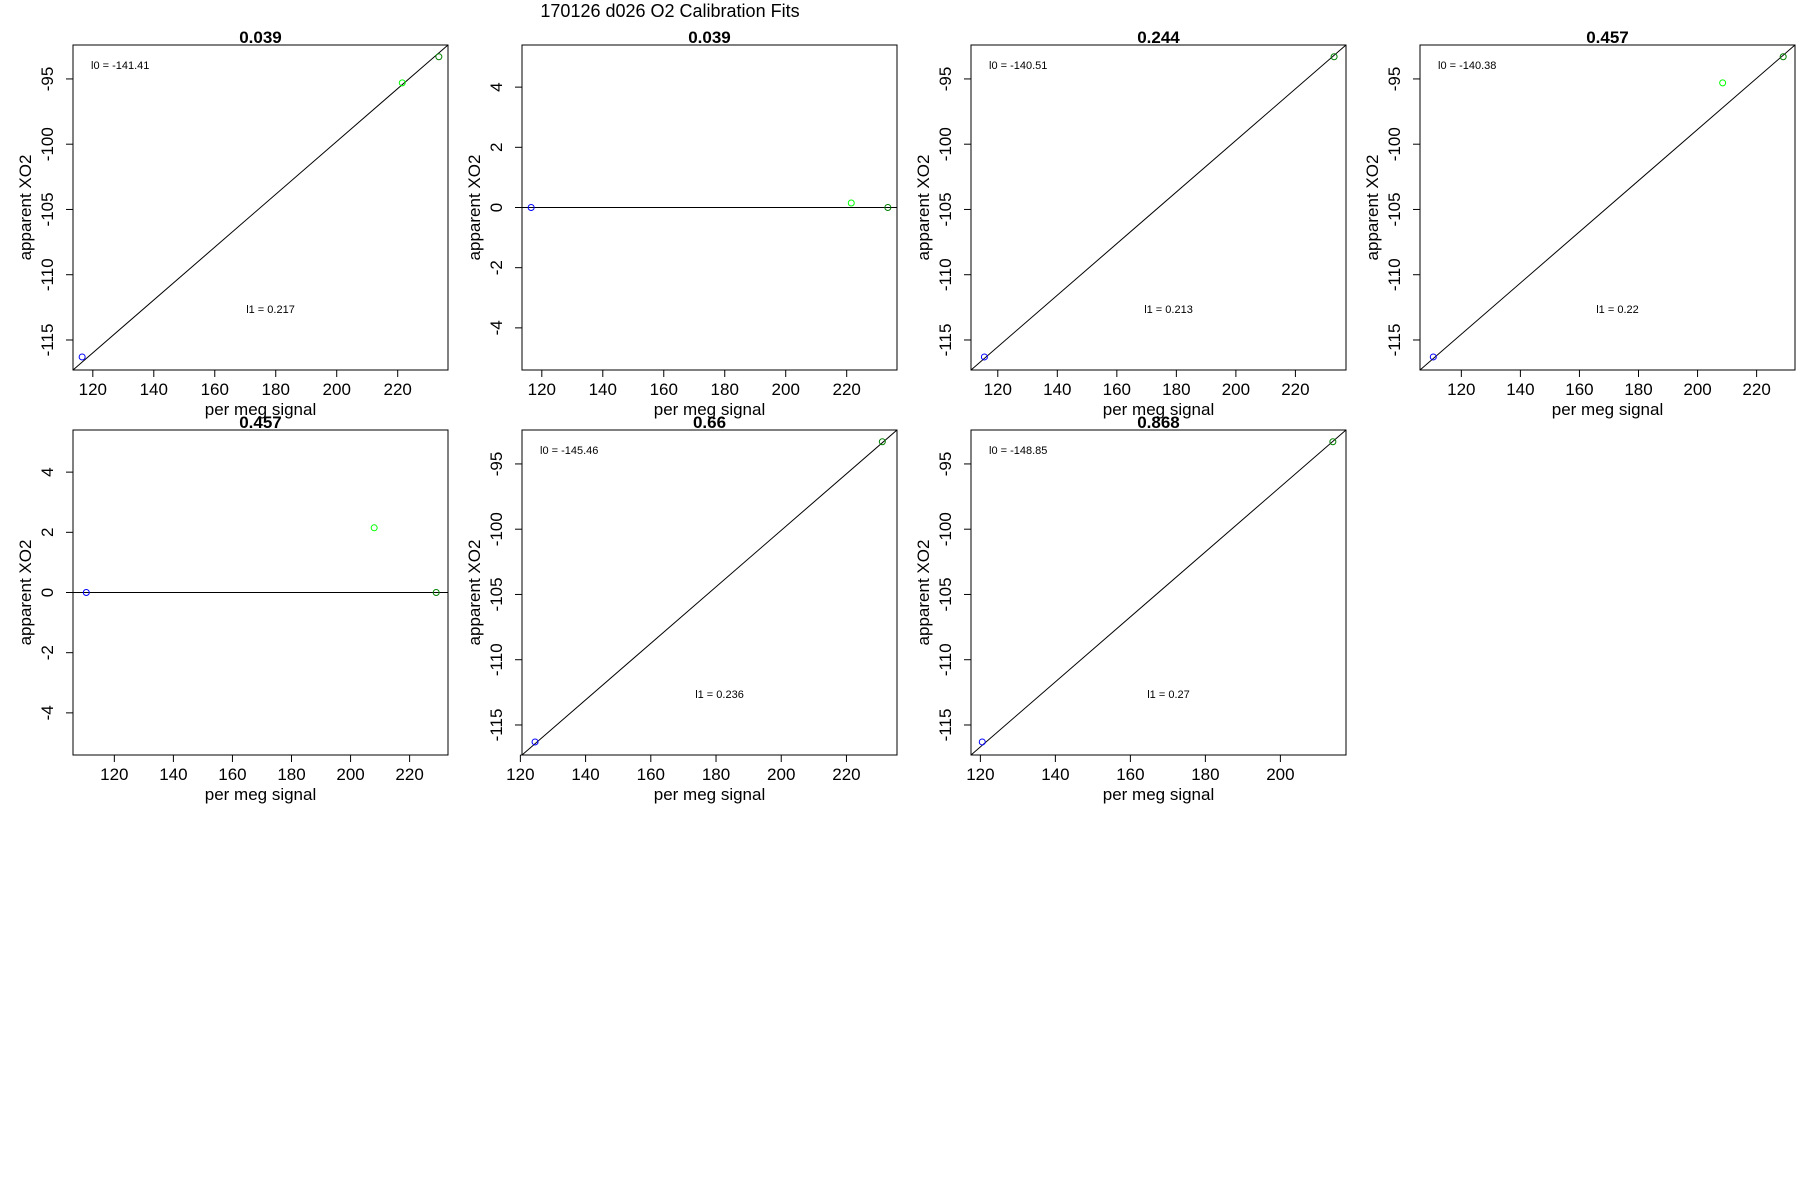 This screenshot has height=1200, width=1800. What do you see at coordinates (120, 66) in the screenshot?
I see `intercept-annotation: l0 = -141.41` at bounding box center [120, 66].